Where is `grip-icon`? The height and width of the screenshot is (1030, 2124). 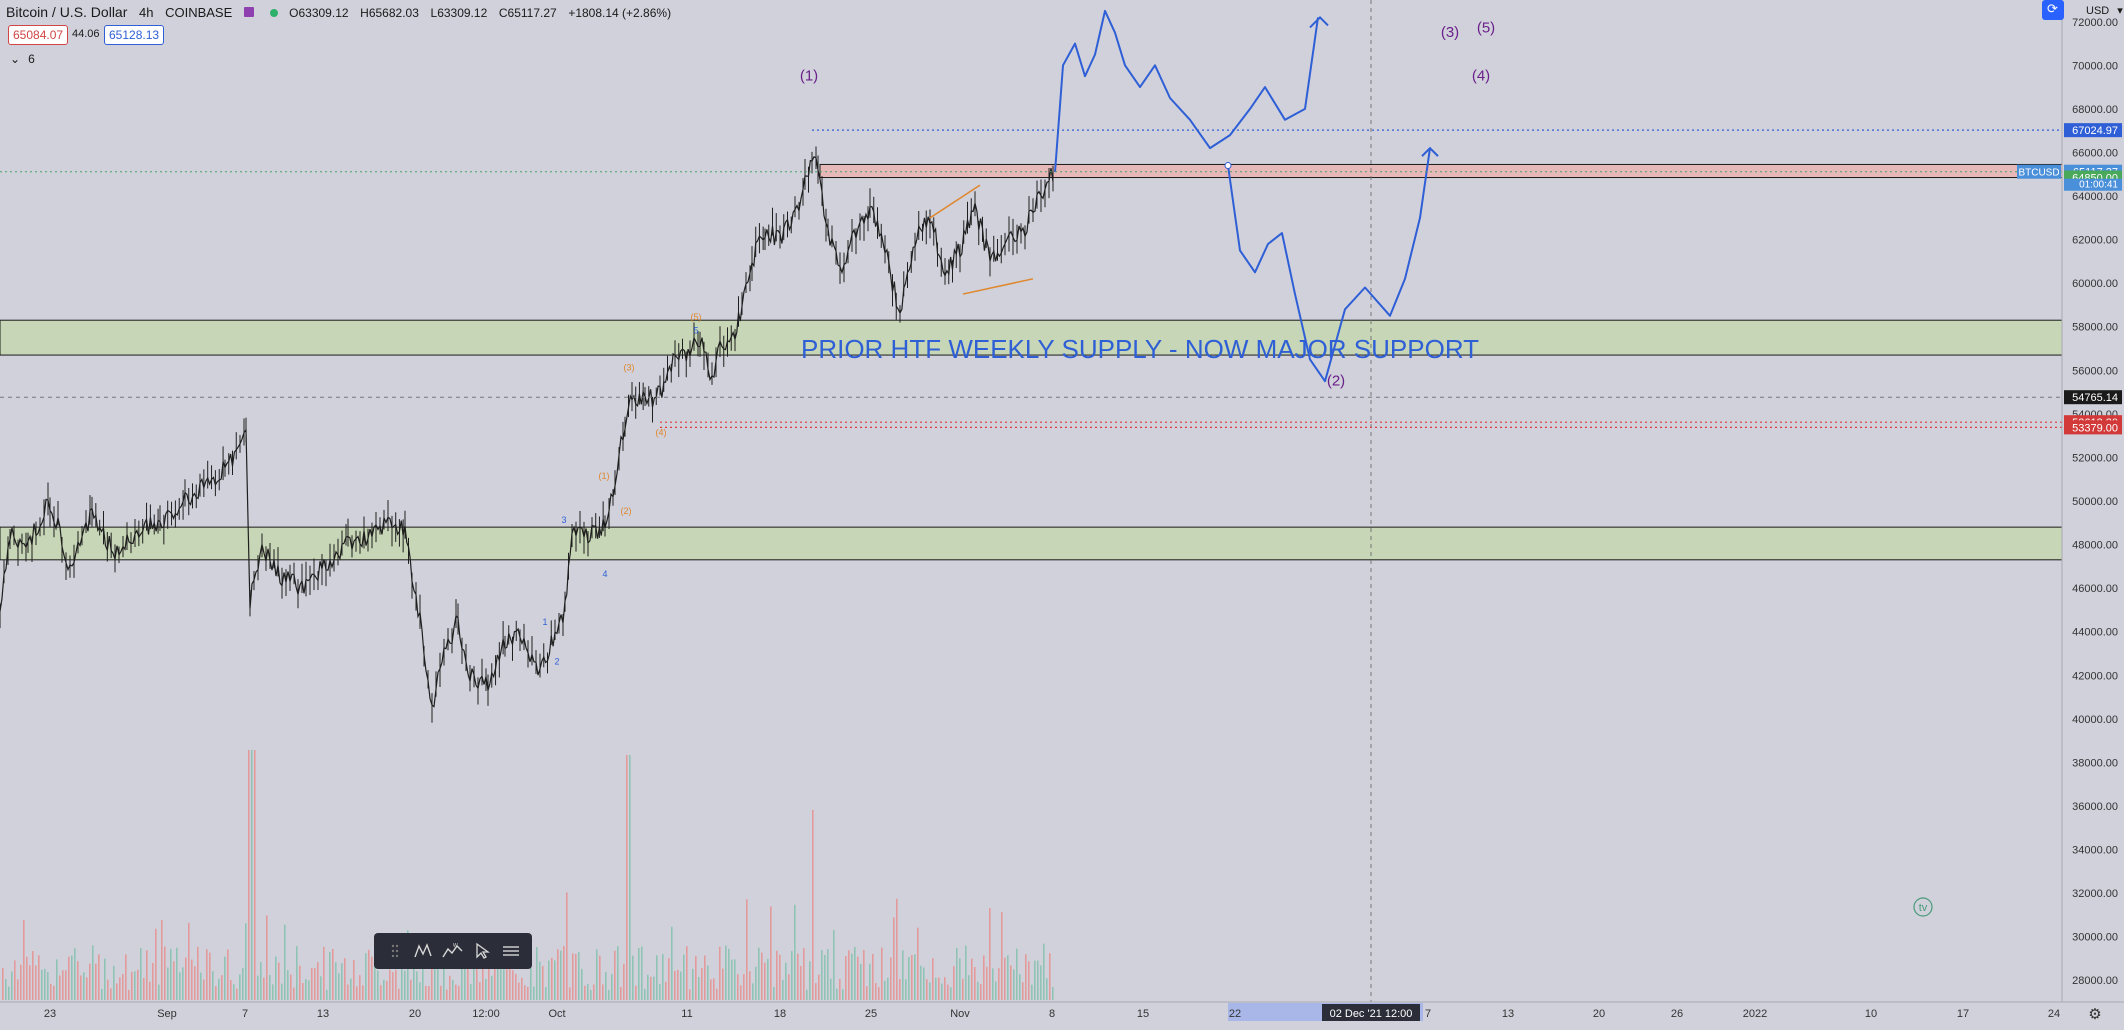
grip-icon is located at coordinates (395, 951).